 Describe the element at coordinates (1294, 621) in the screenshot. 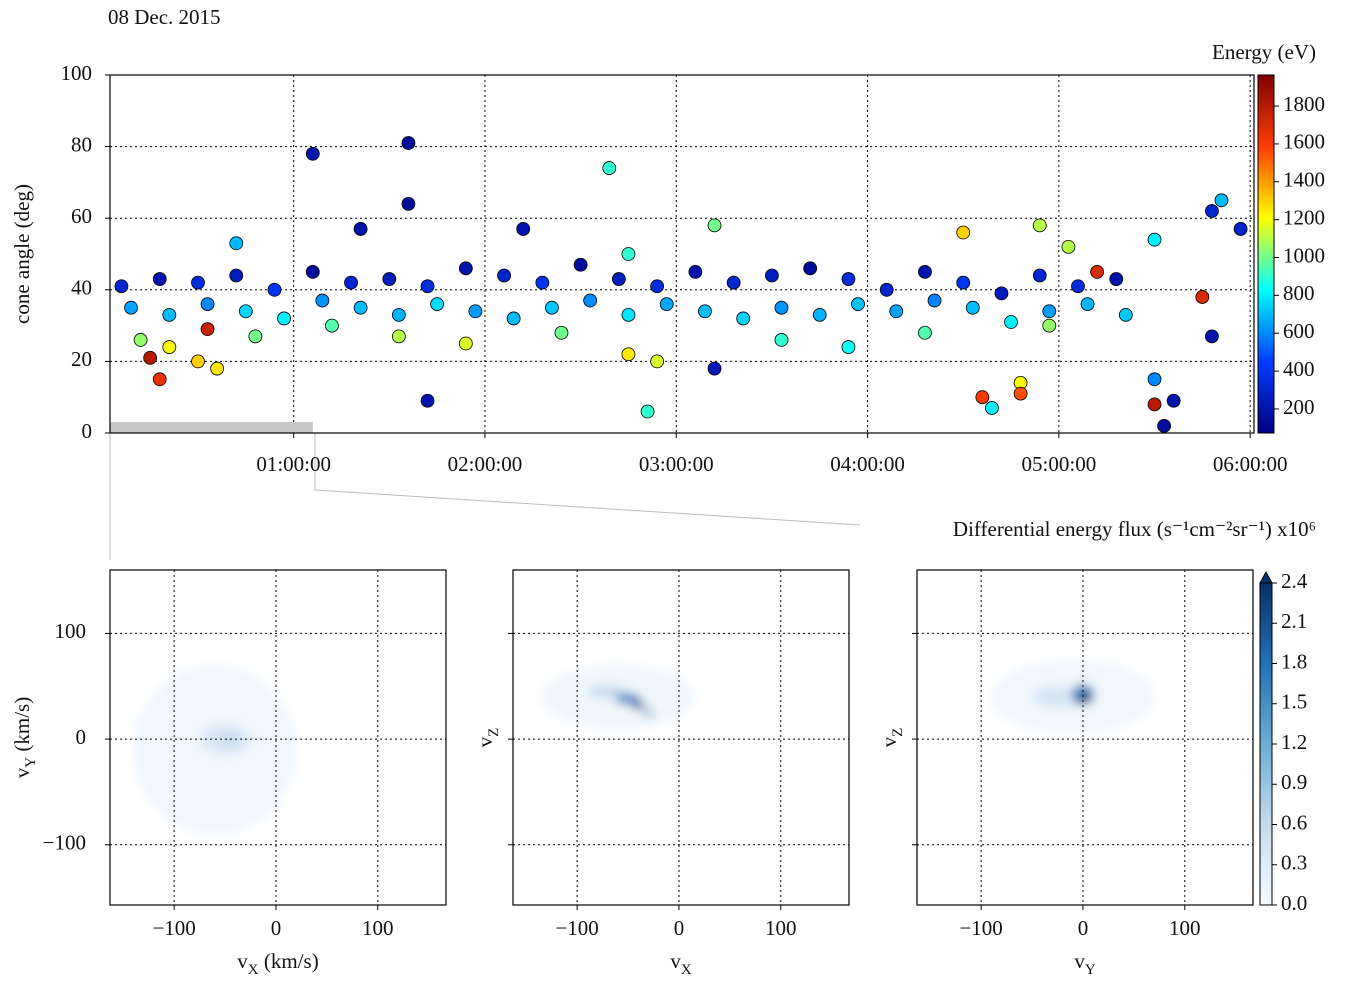

I see `colorbar-tick-label: 2.1` at that location.